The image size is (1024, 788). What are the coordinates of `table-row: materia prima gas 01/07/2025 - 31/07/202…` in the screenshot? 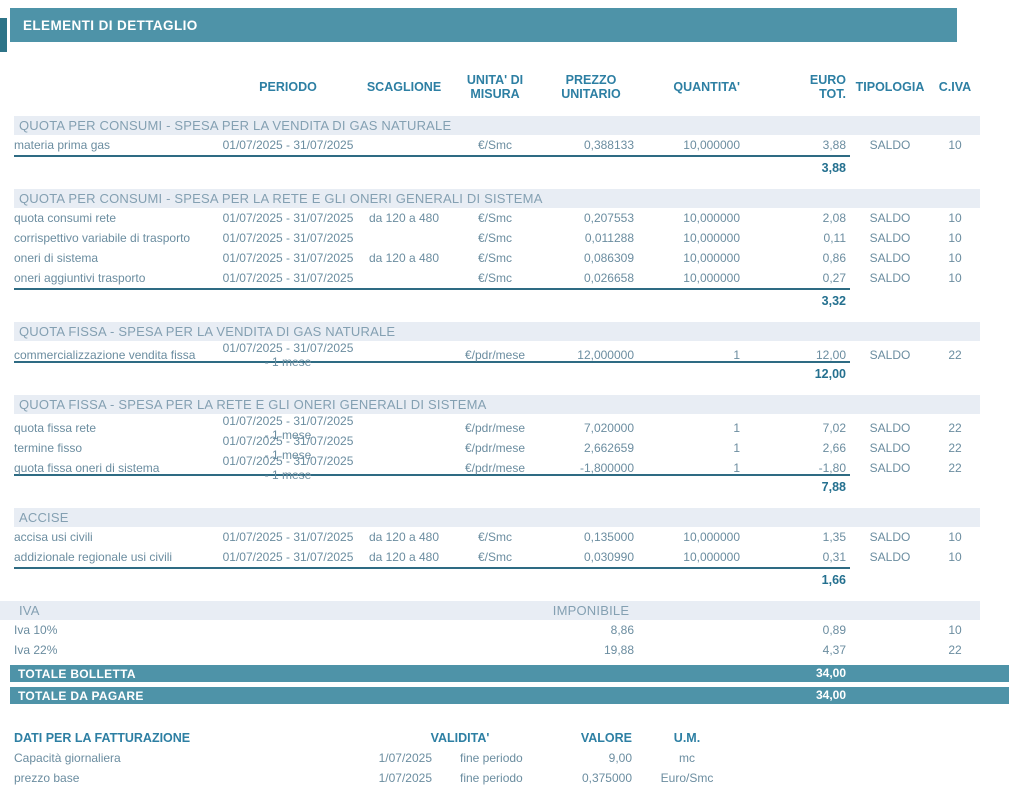 It's located at (512, 145).